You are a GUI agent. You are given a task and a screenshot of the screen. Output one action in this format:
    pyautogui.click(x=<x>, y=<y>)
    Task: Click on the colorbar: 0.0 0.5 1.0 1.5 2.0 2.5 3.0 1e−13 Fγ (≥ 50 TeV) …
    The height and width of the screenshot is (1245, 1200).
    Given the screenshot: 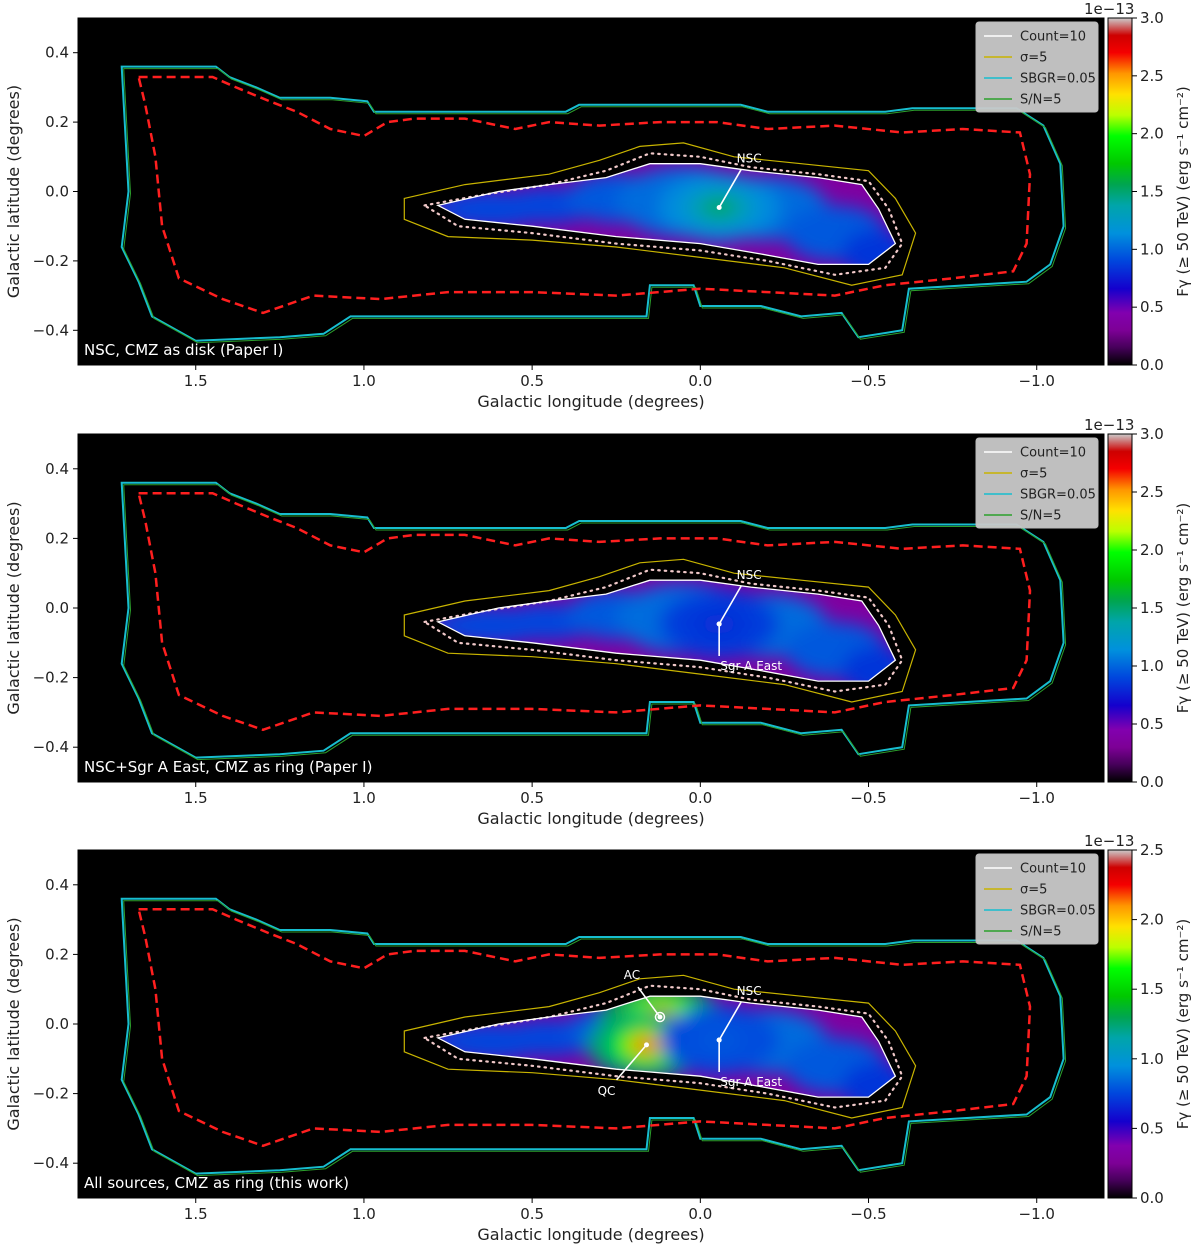 What is the action you would take?
    pyautogui.click(x=1138, y=603)
    